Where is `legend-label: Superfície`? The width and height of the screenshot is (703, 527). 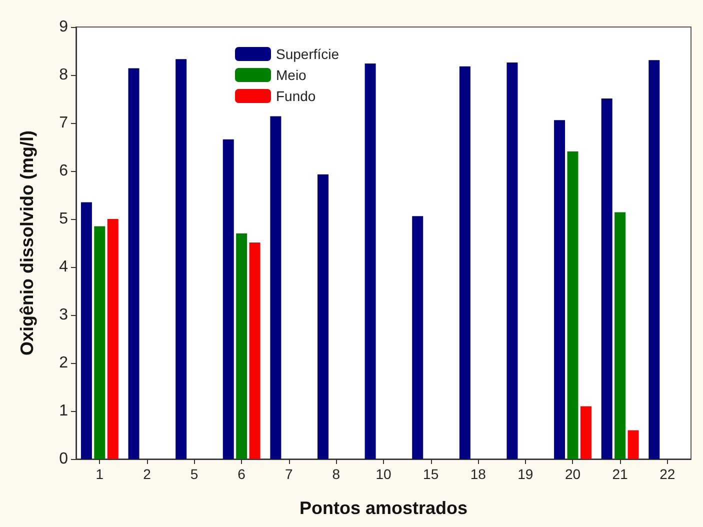
legend-label: Superfície is located at coordinates (308, 54).